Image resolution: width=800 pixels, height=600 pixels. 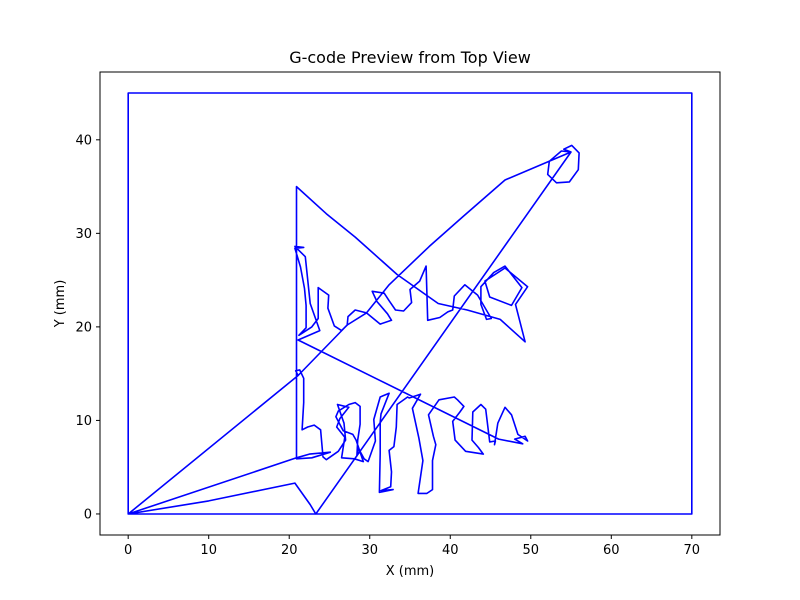 What do you see at coordinates (83, 140) in the screenshot?
I see `y-tick-label: 40` at bounding box center [83, 140].